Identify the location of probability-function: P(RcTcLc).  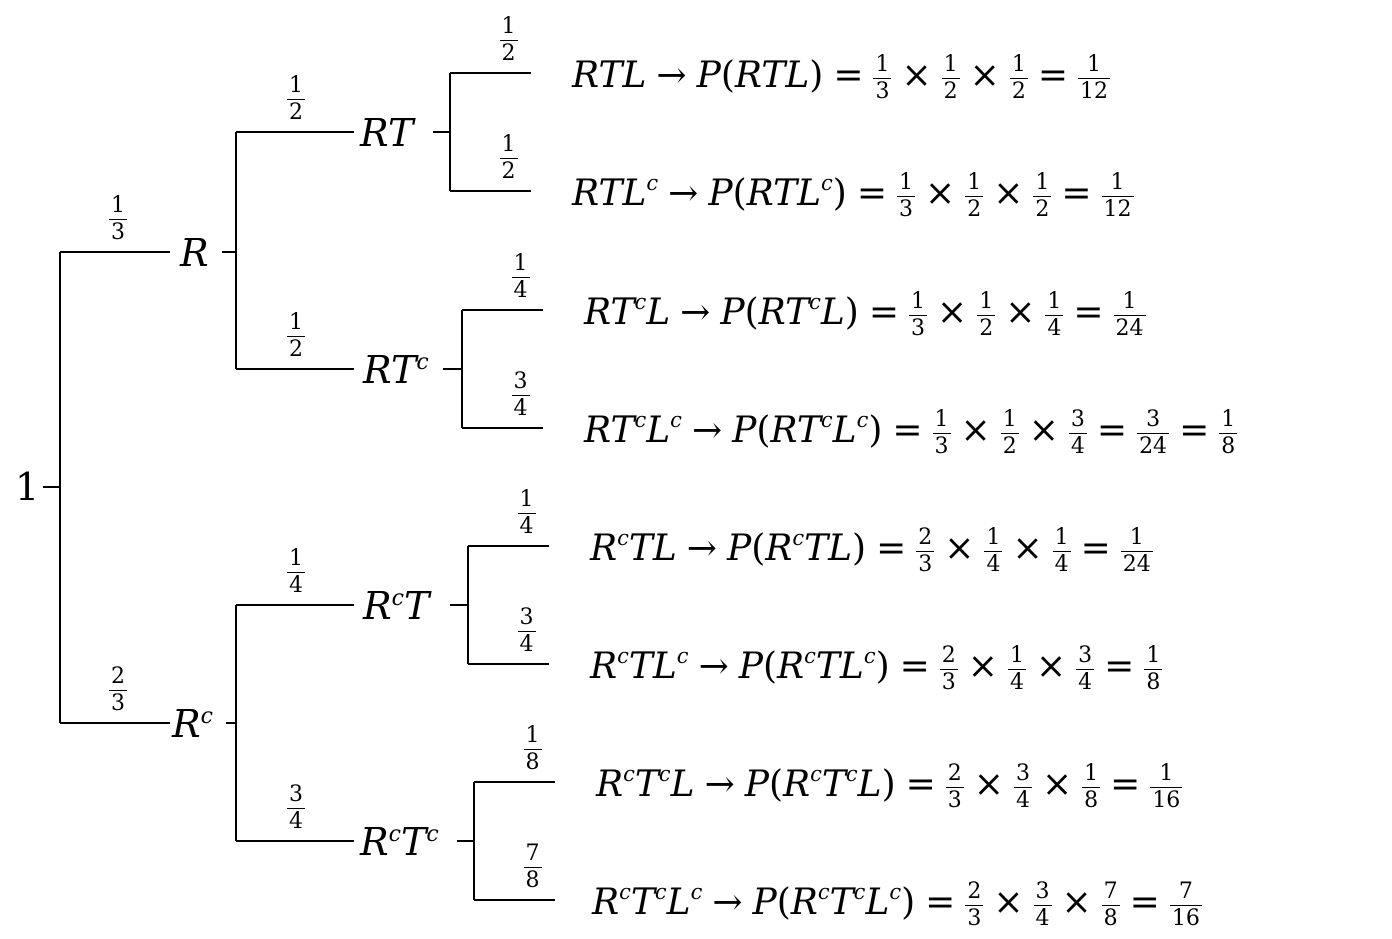
(834, 902).